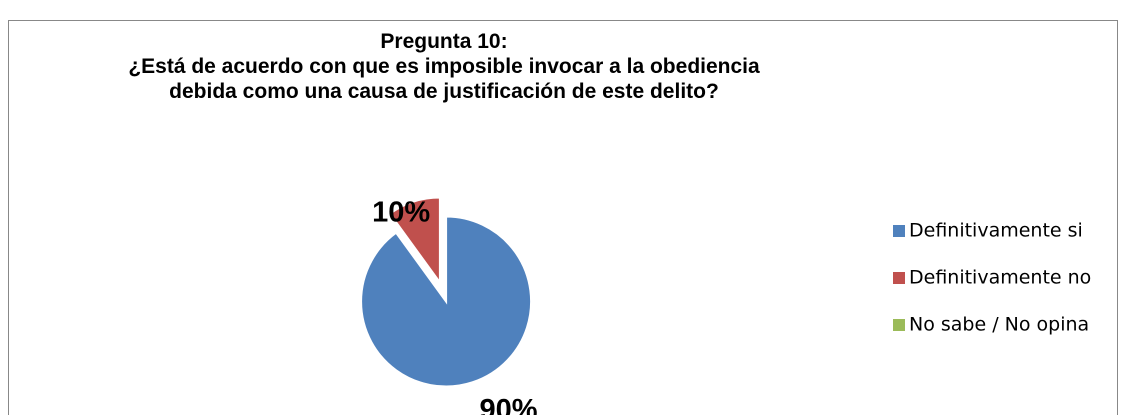 This screenshot has height=415, width=1125. I want to click on data-label: 10%, so click(401, 213).